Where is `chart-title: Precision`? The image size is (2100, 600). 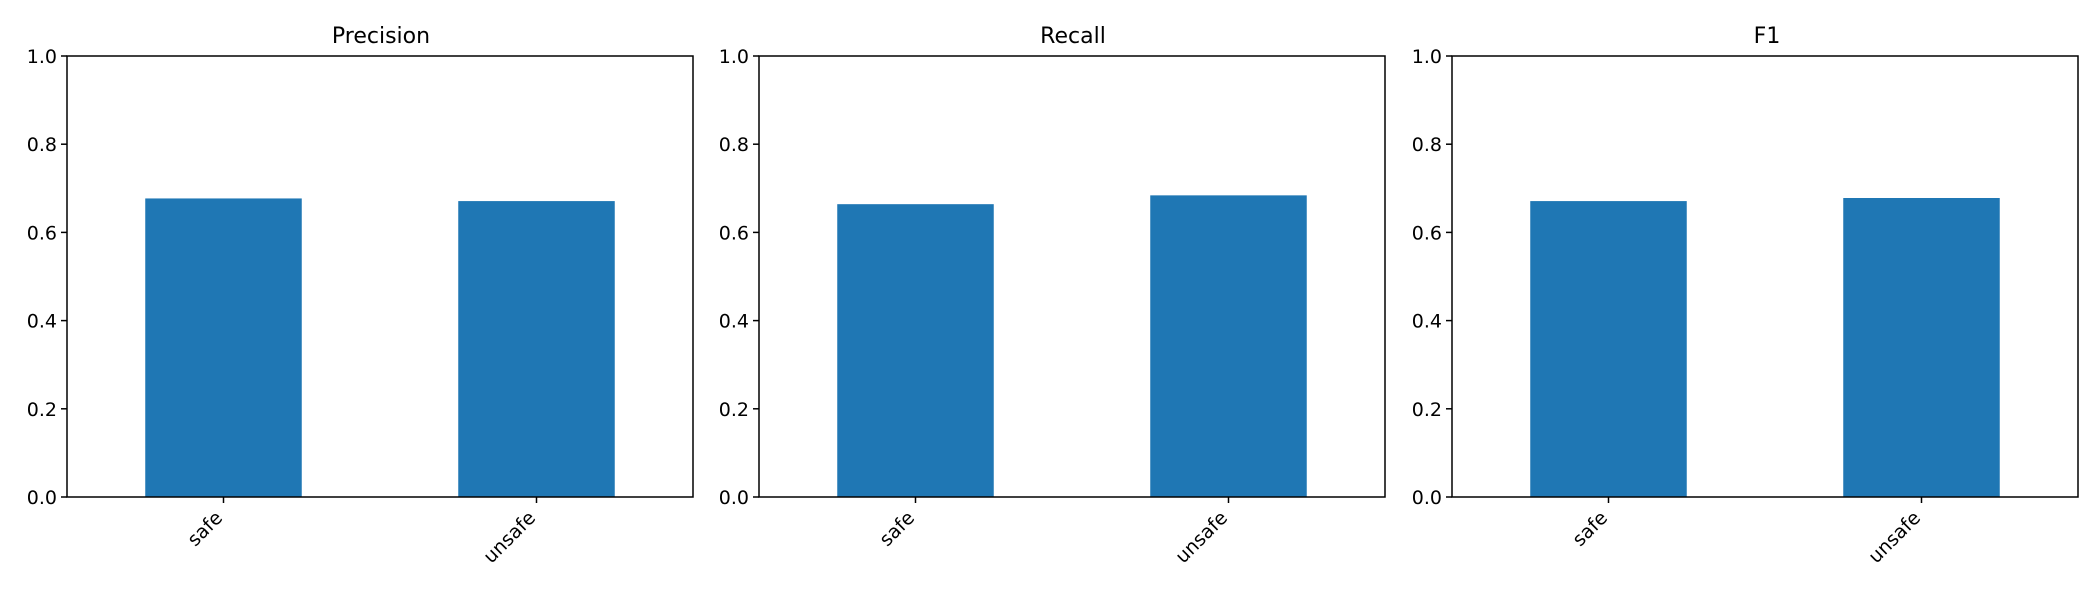
chart-title: Precision is located at coordinates (381, 36).